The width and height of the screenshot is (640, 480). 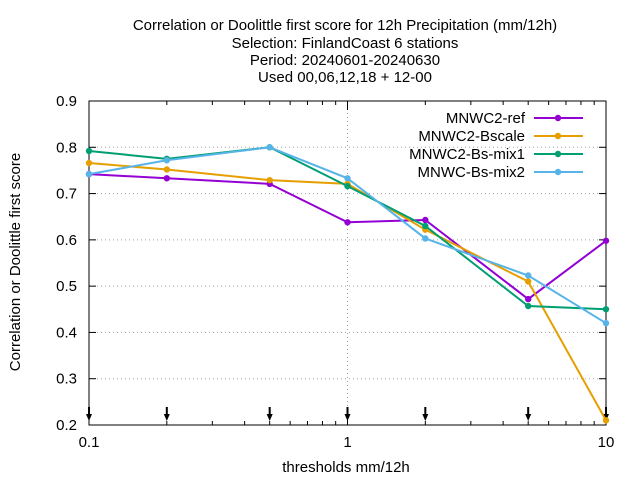 I want to click on y-tick-label: 0.3, so click(x=66, y=379).